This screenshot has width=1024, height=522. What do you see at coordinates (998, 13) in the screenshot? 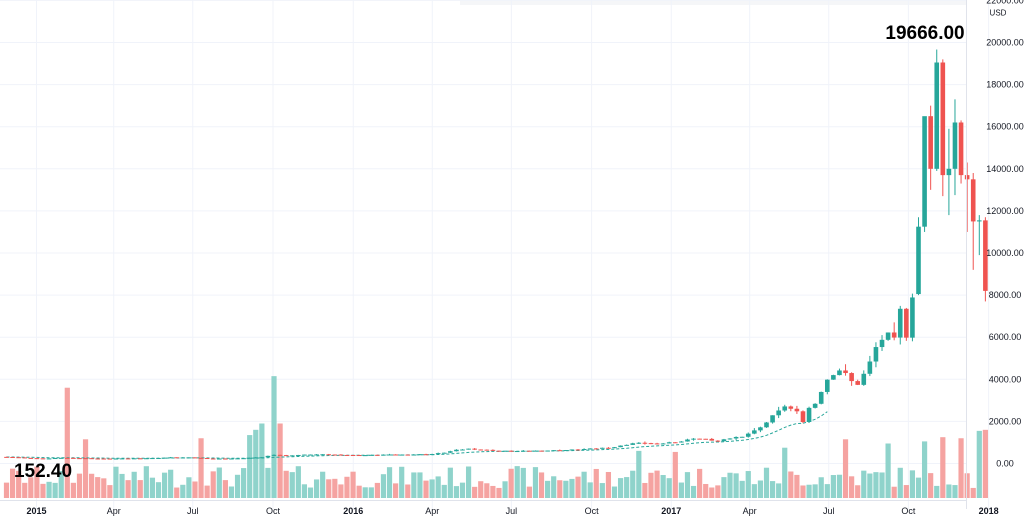
I see `currency-label: USD` at bounding box center [998, 13].